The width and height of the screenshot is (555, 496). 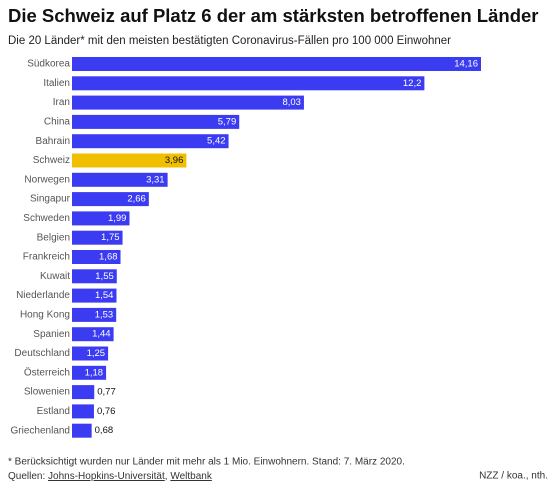 What do you see at coordinates (227, 121) in the screenshot?
I see `value-label: 5,79` at bounding box center [227, 121].